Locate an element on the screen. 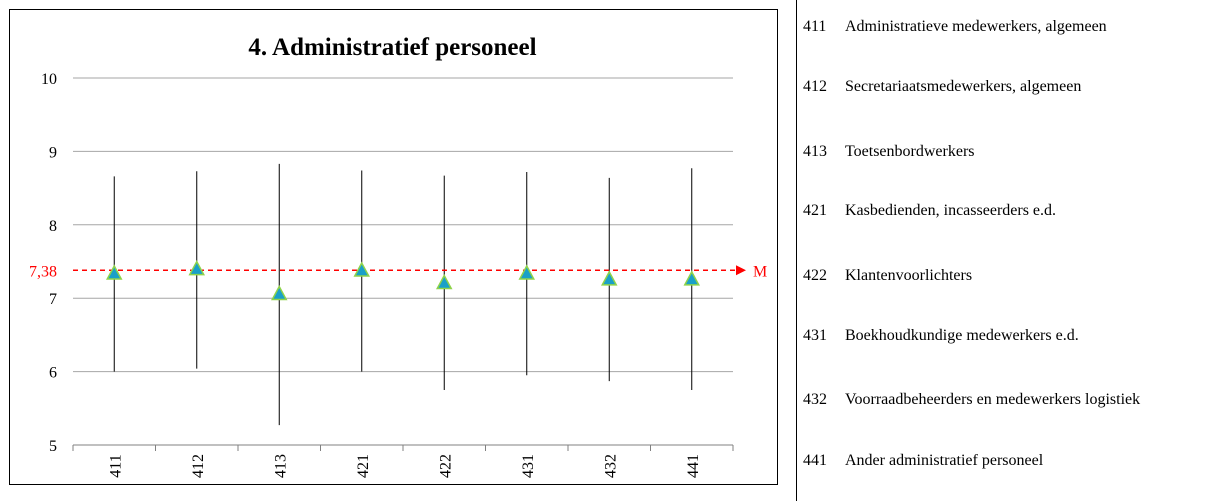 Image resolution: width=1208 pixels, height=501 pixels. x-tick-label: 412 is located at coordinates (198, 466).